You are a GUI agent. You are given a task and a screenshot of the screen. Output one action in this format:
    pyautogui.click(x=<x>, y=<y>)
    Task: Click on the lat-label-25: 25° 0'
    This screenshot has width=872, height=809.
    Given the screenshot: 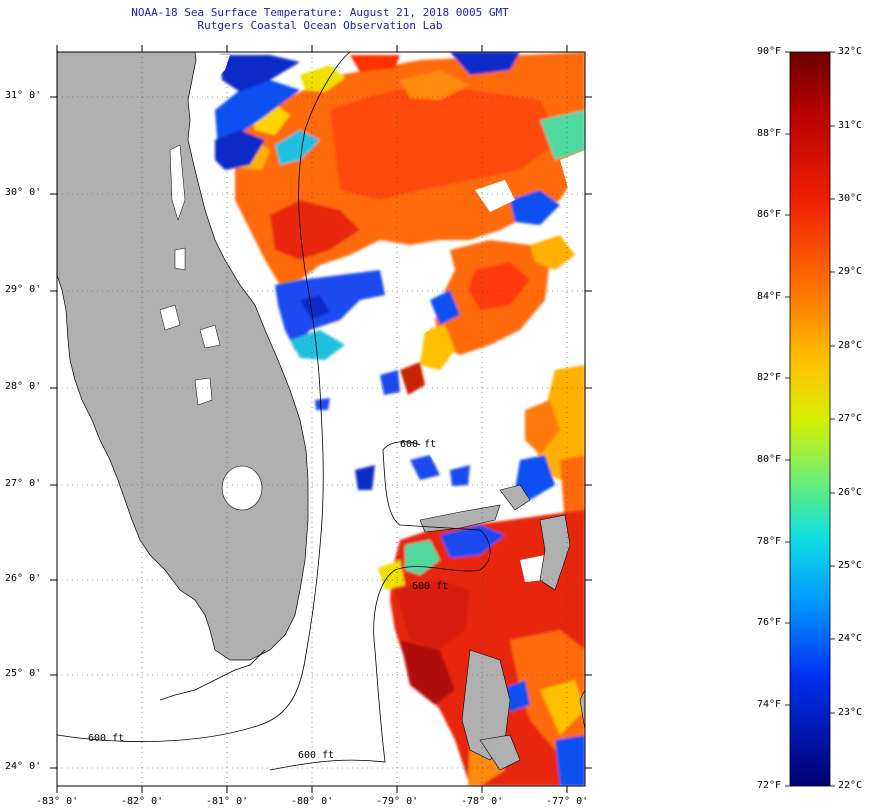 What is the action you would take?
    pyautogui.click(x=23, y=673)
    